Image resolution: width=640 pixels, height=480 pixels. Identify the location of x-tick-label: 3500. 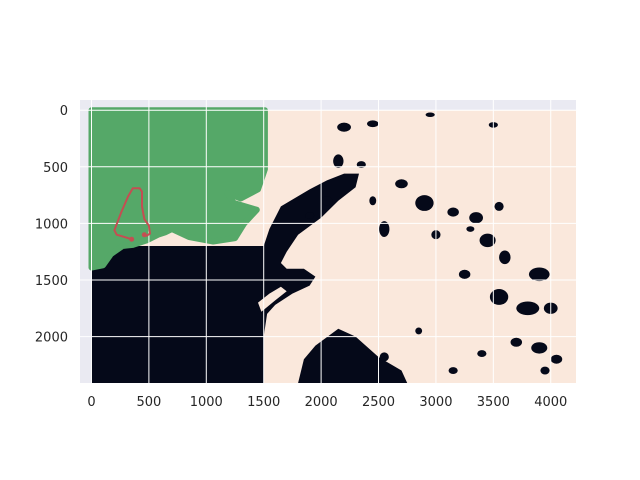
(493, 402).